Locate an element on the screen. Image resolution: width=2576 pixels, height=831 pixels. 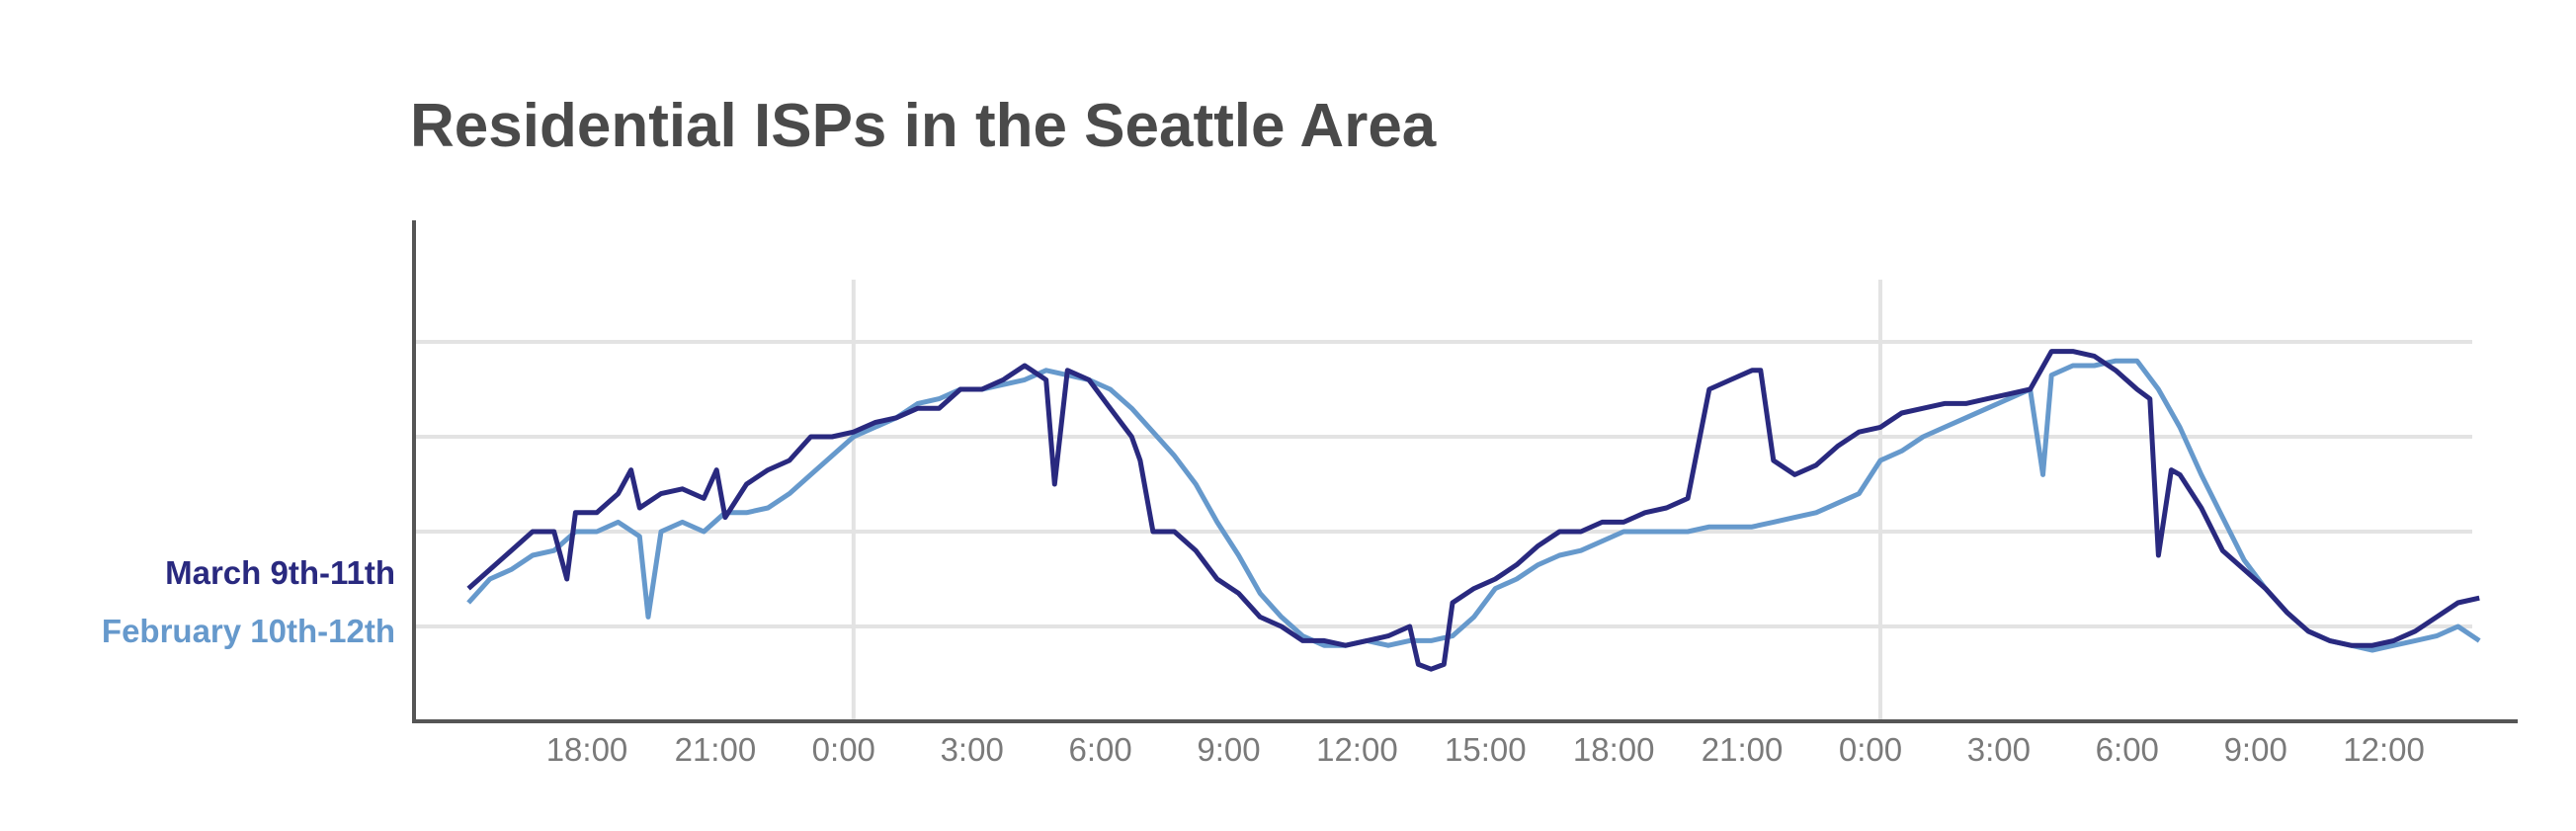
chart-title: Residential ISPs in the Seattle Area is located at coordinates (923, 126).